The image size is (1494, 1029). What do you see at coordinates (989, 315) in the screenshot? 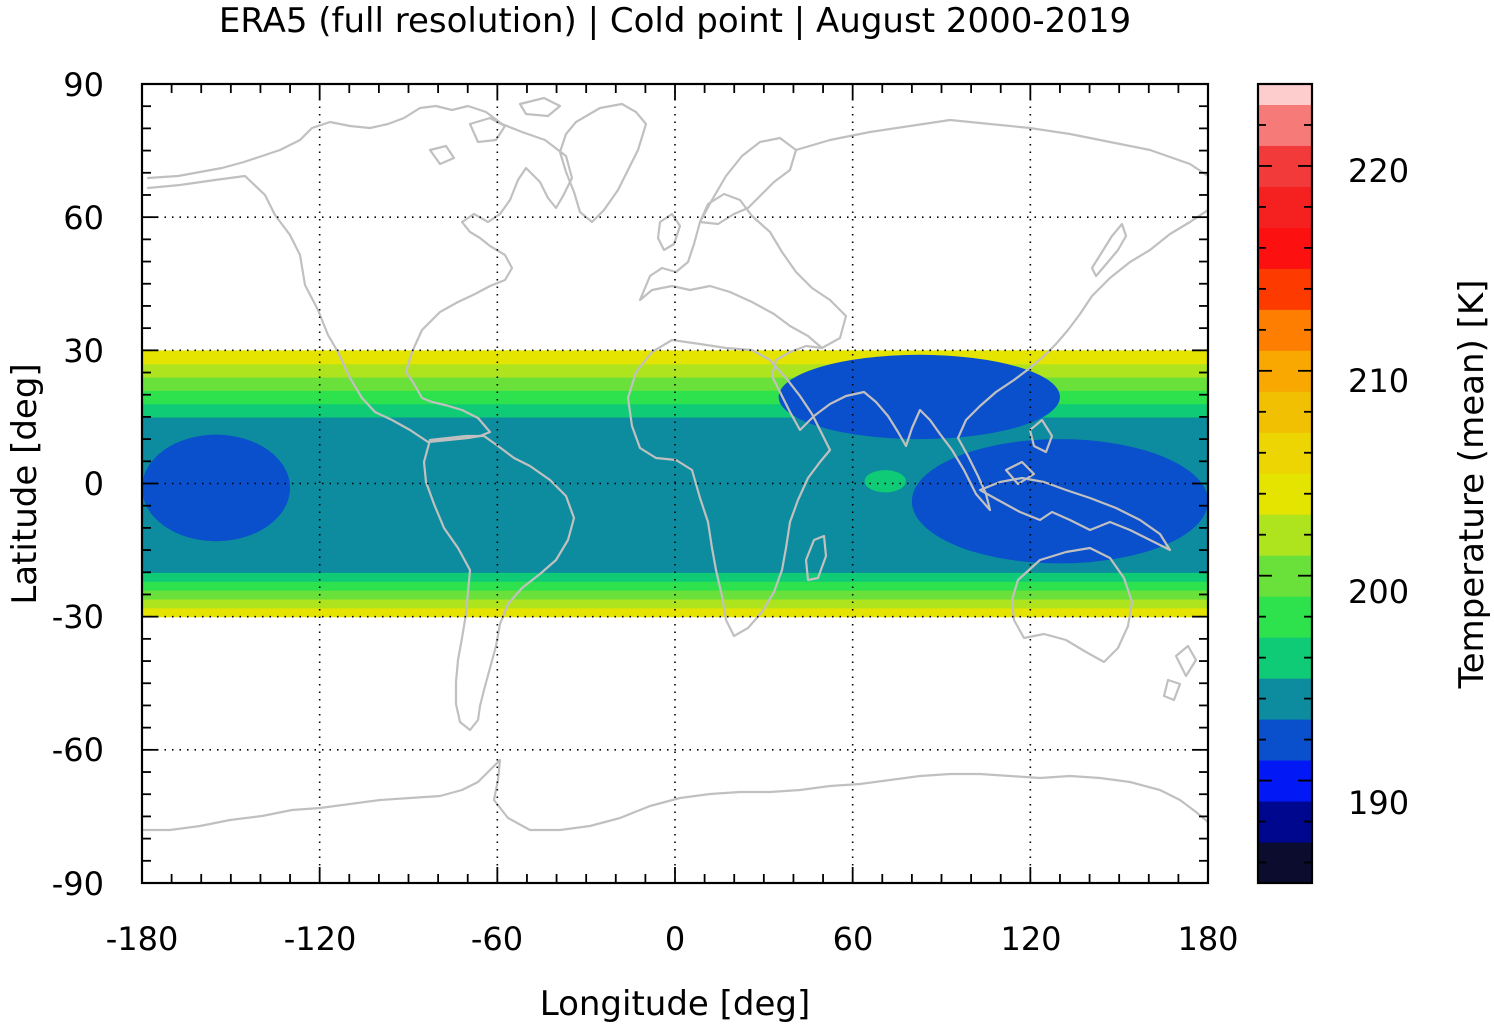
I see `coastline-asia` at bounding box center [989, 315].